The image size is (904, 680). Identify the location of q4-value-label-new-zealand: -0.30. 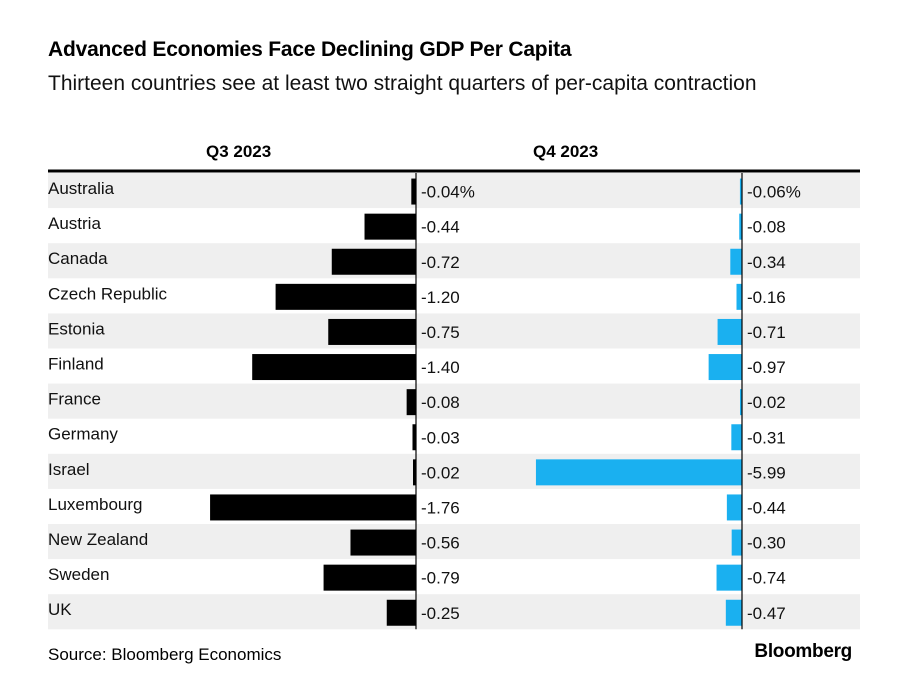
(766, 543).